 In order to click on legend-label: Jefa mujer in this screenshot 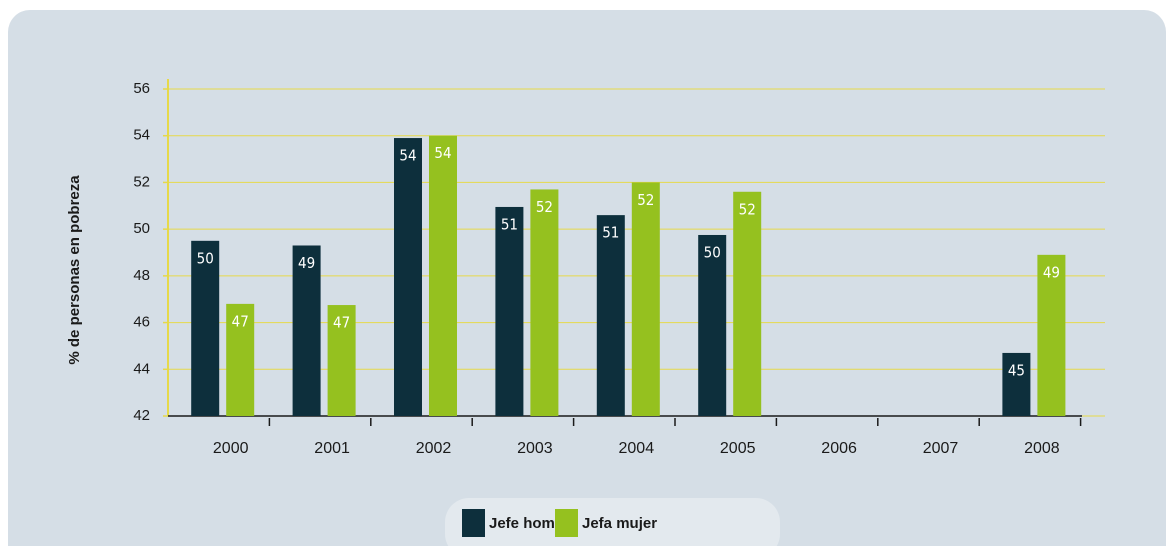, I will do `click(619, 523)`.